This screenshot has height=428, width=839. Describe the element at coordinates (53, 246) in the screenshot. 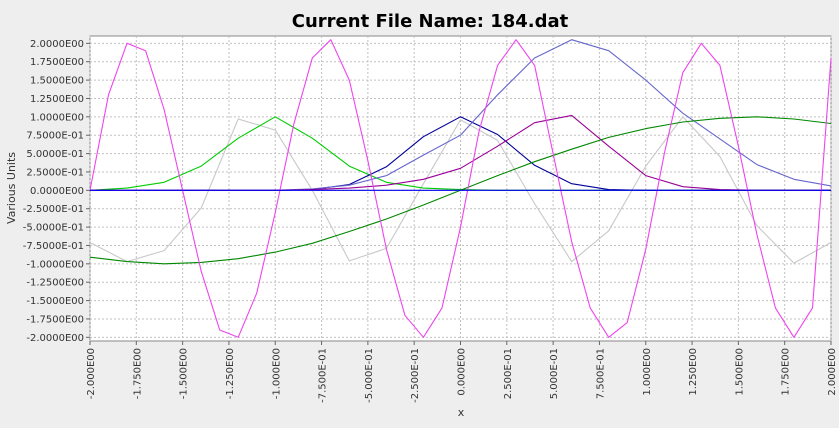

I see `y-tick-label: -7.5000E-01` at that location.